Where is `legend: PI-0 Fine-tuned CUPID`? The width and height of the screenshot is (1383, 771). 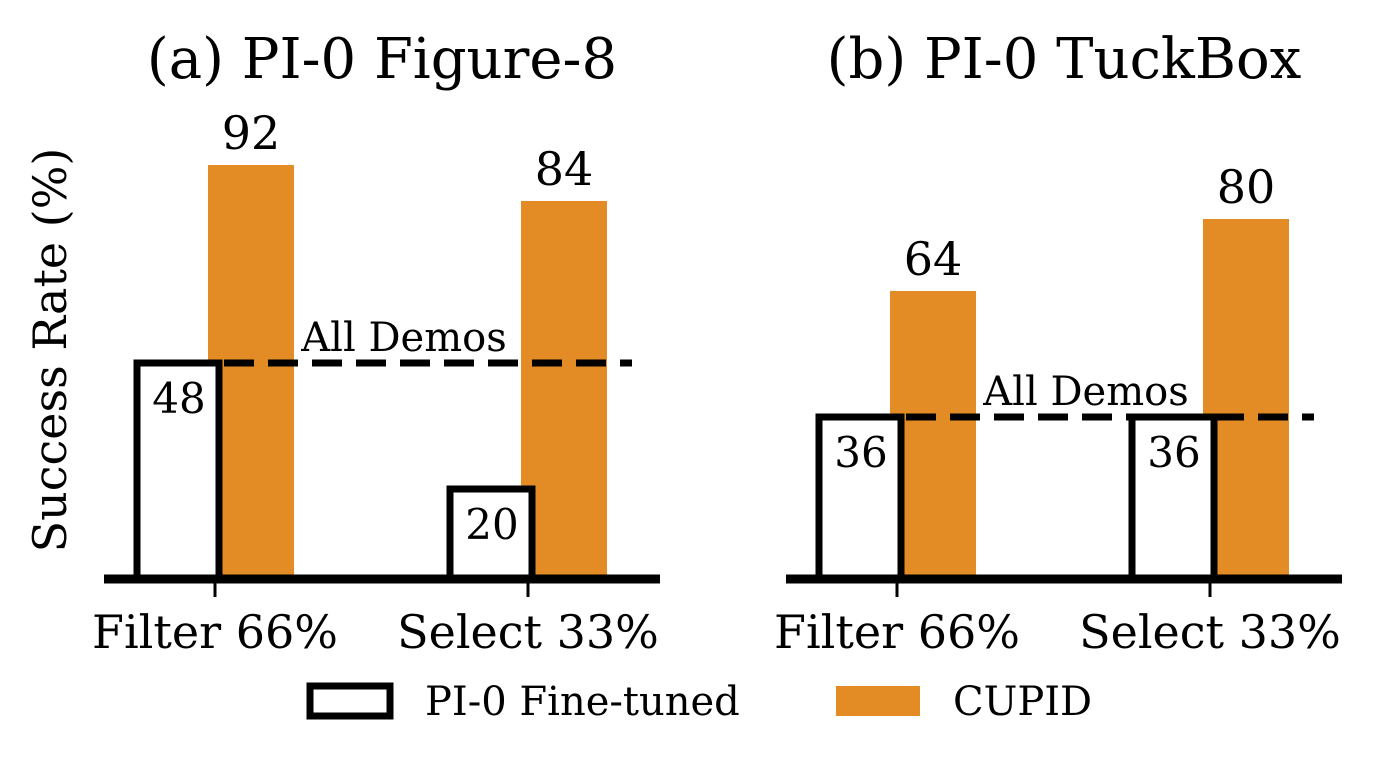
legend: PI-0 Fine-tuned CUPID is located at coordinates (699, 702).